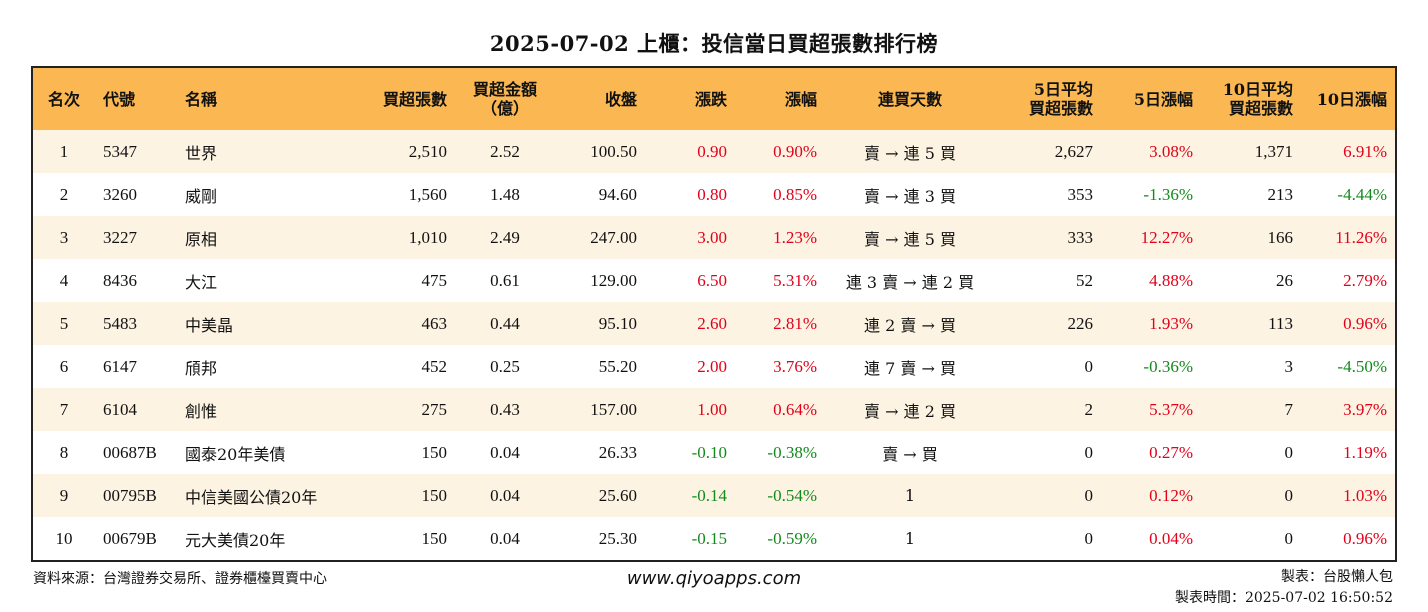  I want to click on cell-code: 6104, so click(120, 409).